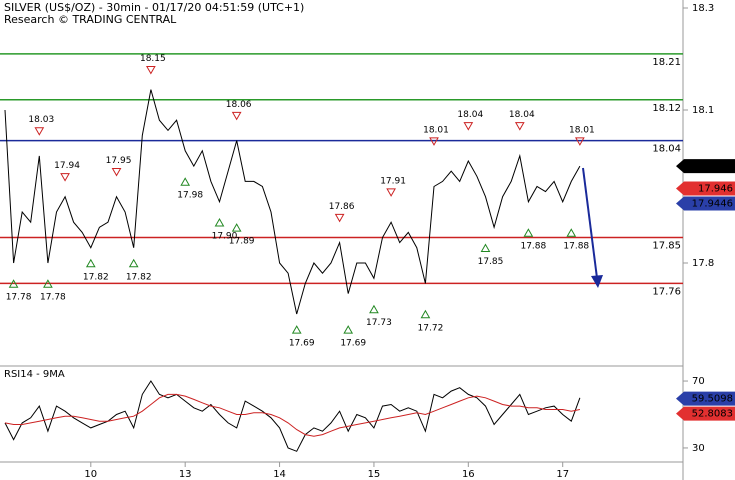 Image resolution: width=735 pixels, height=480 pixels. I want to click on high-label: 18.03, so click(41, 120).